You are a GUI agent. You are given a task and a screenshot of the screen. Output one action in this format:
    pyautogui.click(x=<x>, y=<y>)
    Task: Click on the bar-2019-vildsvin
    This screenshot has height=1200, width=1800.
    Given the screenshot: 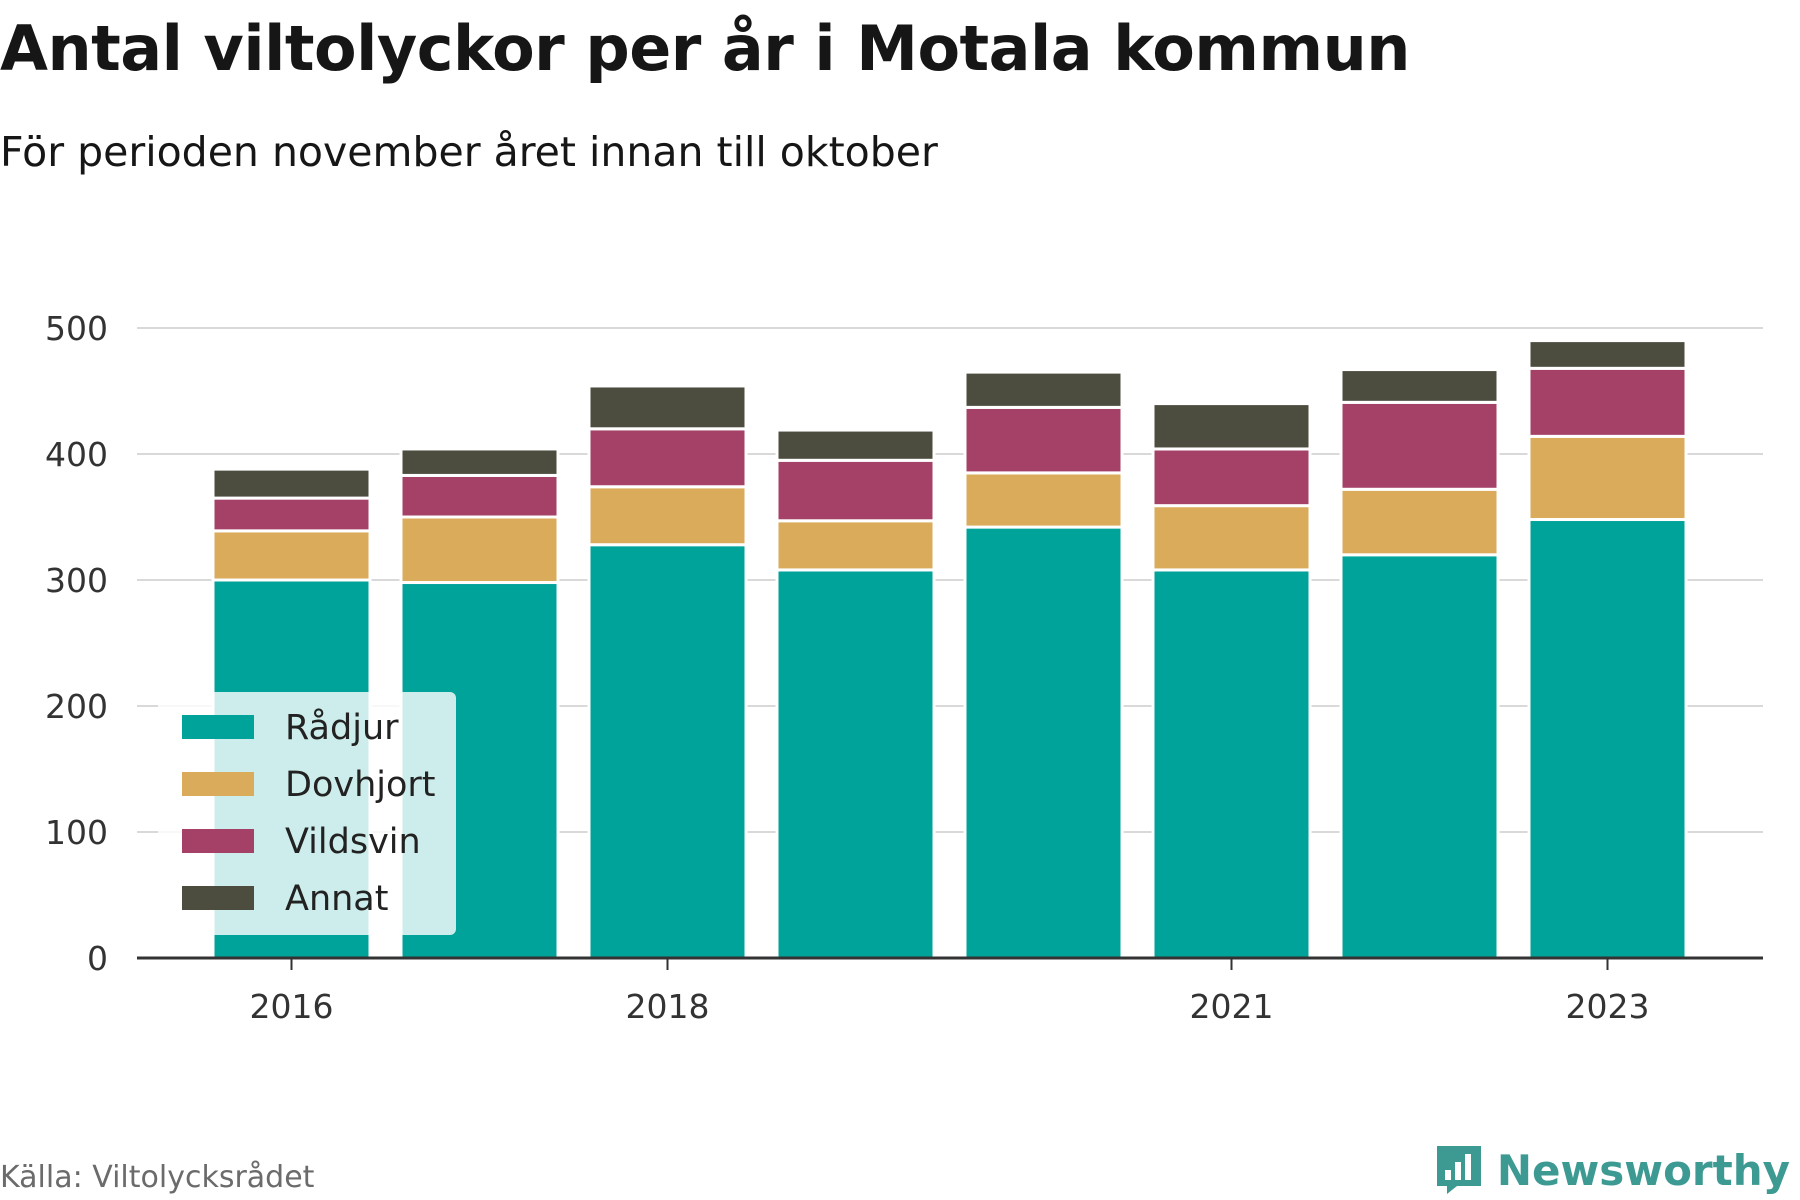 What is the action you would take?
    pyautogui.click(x=855, y=490)
    